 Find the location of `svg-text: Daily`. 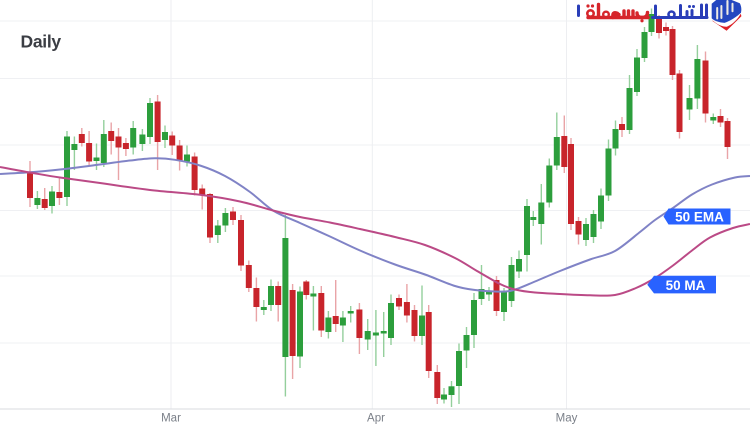

svg-text: Daily is located at coordinates (41, 41).